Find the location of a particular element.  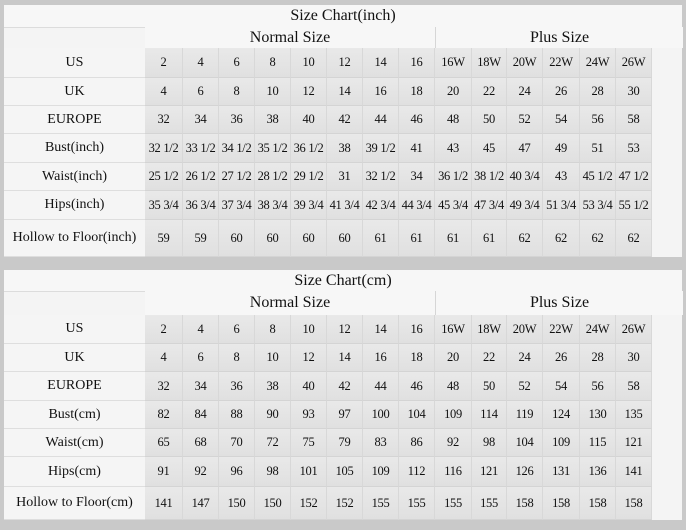

table-cell: 47 is located at coordinates (525, 148).